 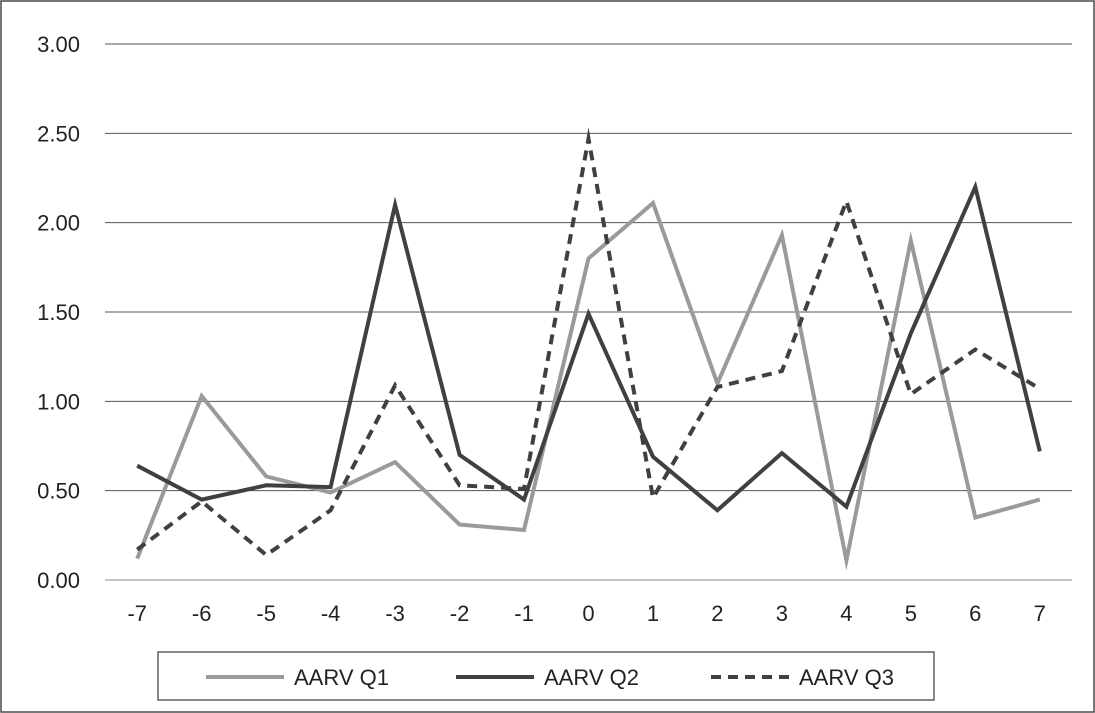 What do you see at coordinates (202, 613) in the screenshot?
I see `x-tick-label: -6` at bounding box center [202, 613].